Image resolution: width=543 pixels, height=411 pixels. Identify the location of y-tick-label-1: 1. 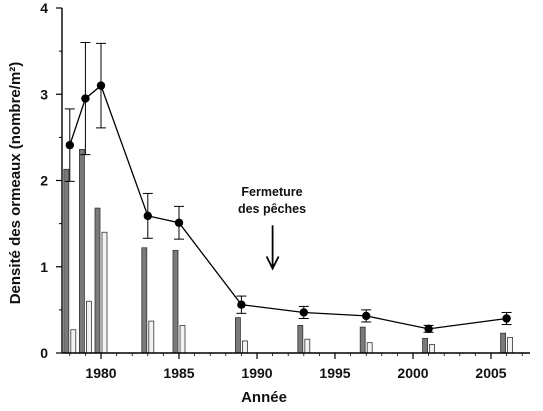
(44, 267).